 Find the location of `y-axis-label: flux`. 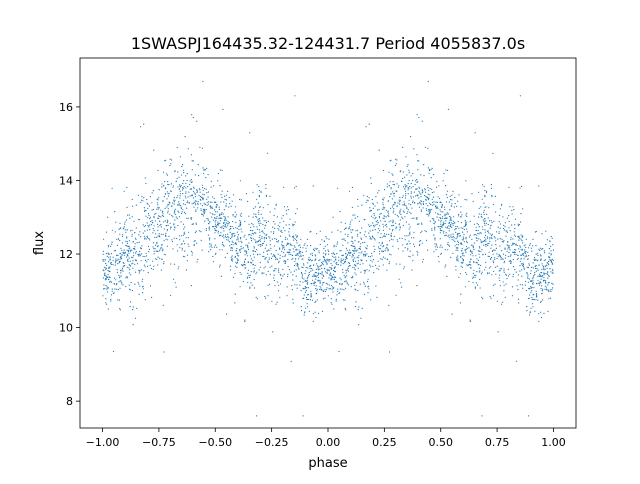

y-axis-label: flux is located at coordinates (39, 243).